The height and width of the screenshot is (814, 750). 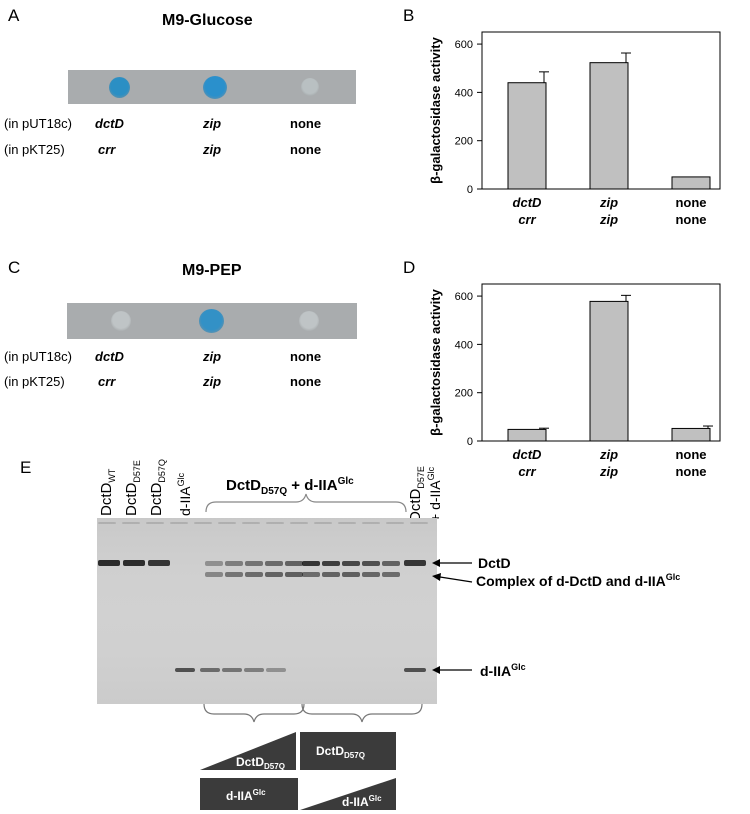 What do you see at coordinates (263, 597) in the screenshot?
I see `gel-bands` at bounding box center [263, 597].